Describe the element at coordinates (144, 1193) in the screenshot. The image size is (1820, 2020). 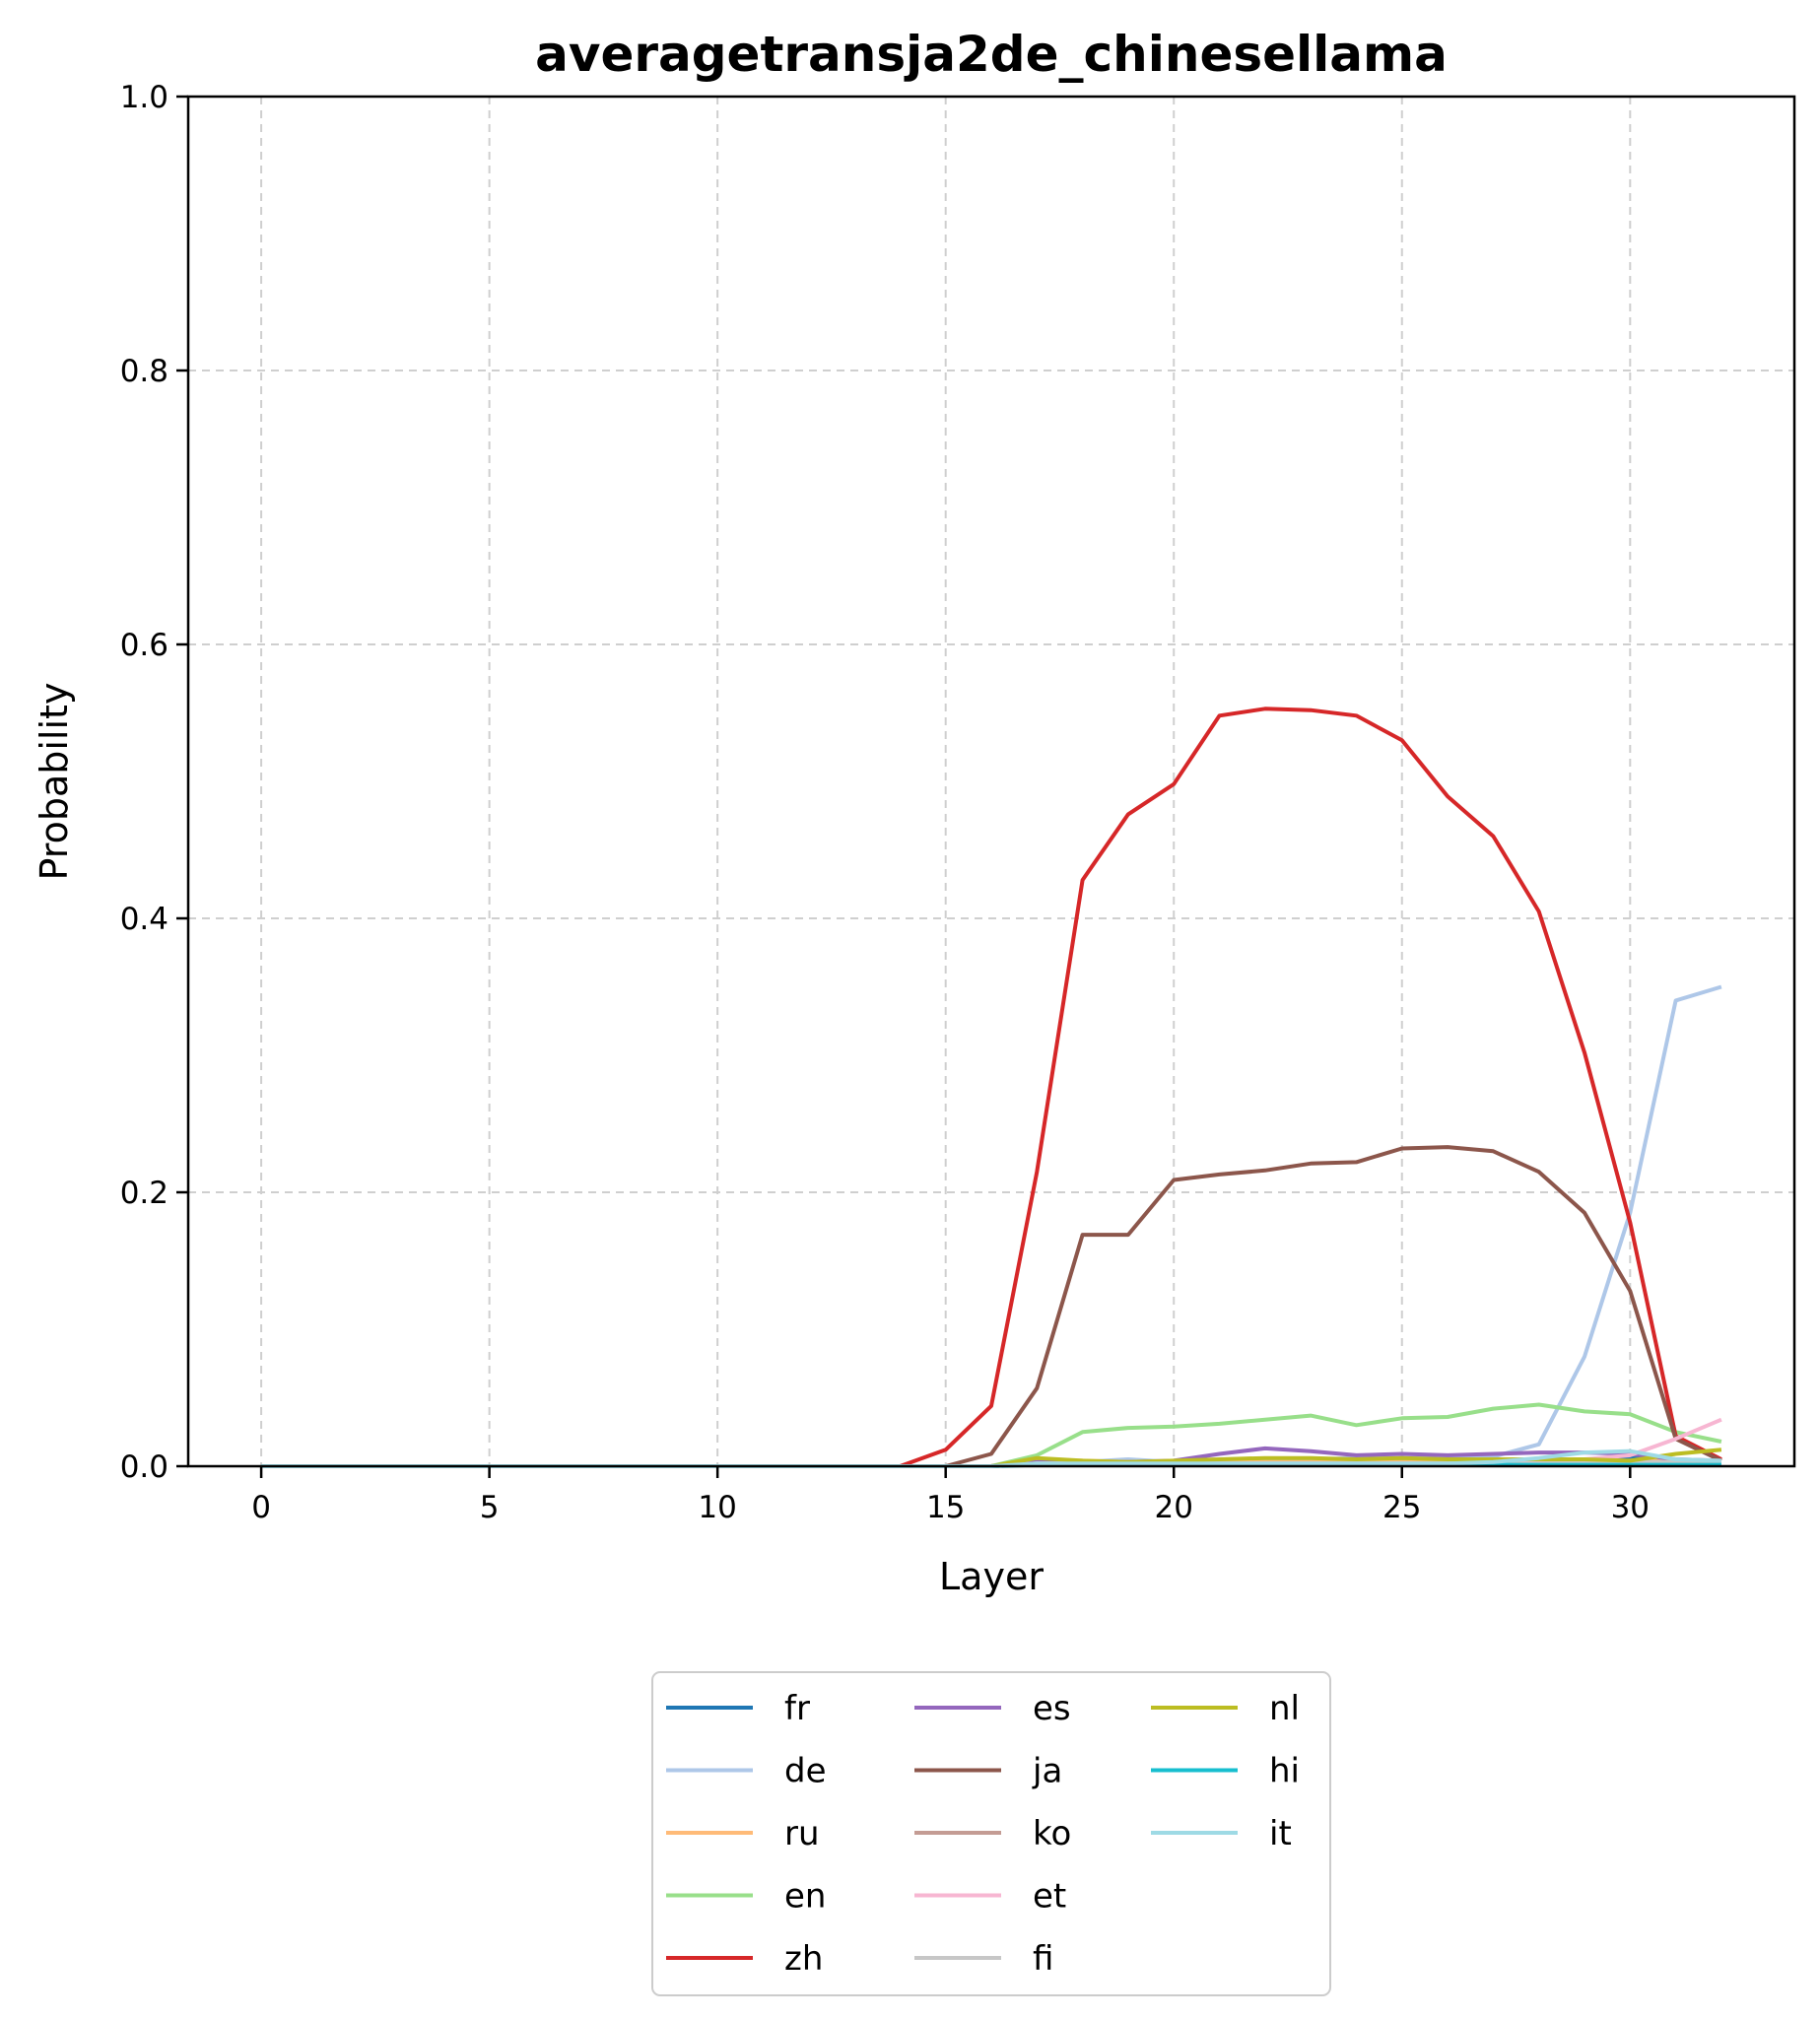
I see `y-tick-label: 0.2` at that location.